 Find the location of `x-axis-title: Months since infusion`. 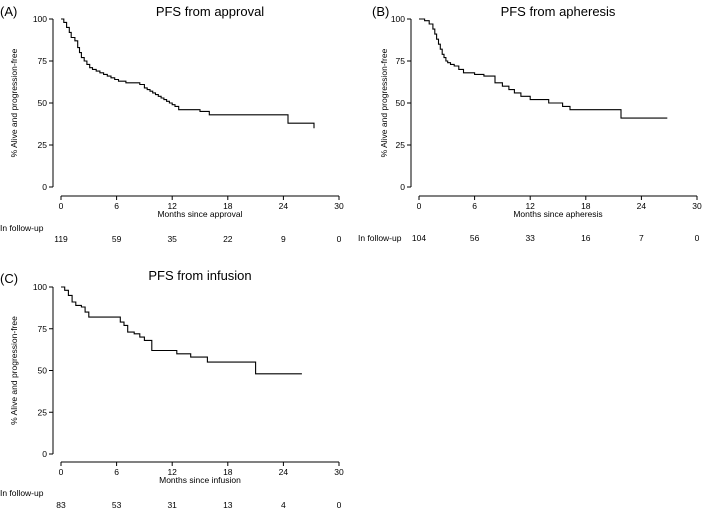

x-axis-title: Months since infusion is located at coordinates (200, 480).